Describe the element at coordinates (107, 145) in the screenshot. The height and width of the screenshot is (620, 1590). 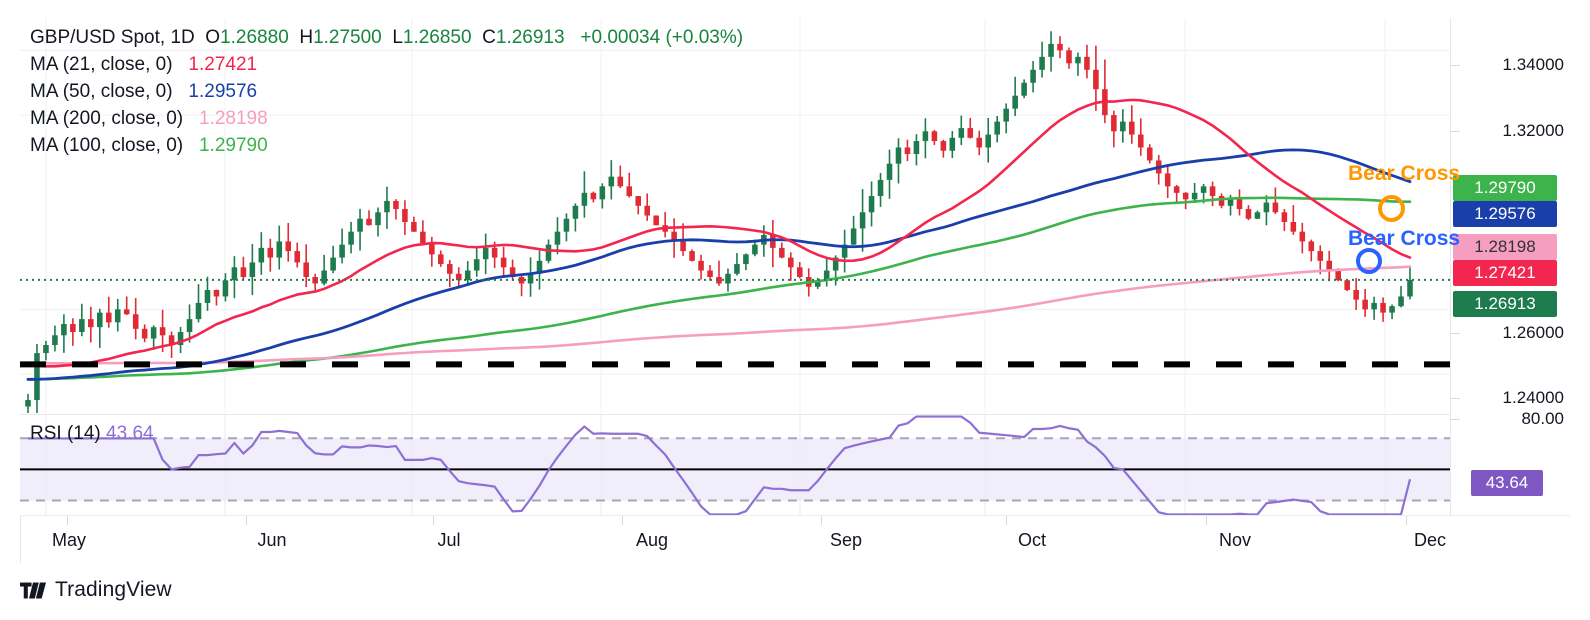
I see `ma100-label: MA (100, close, 0)` at that location.